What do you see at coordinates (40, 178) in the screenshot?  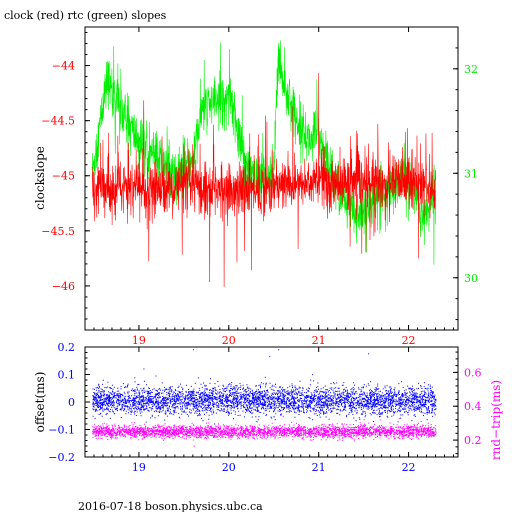 I see `top-y-axis-label: clockslope` at bounding box center [40, 178].